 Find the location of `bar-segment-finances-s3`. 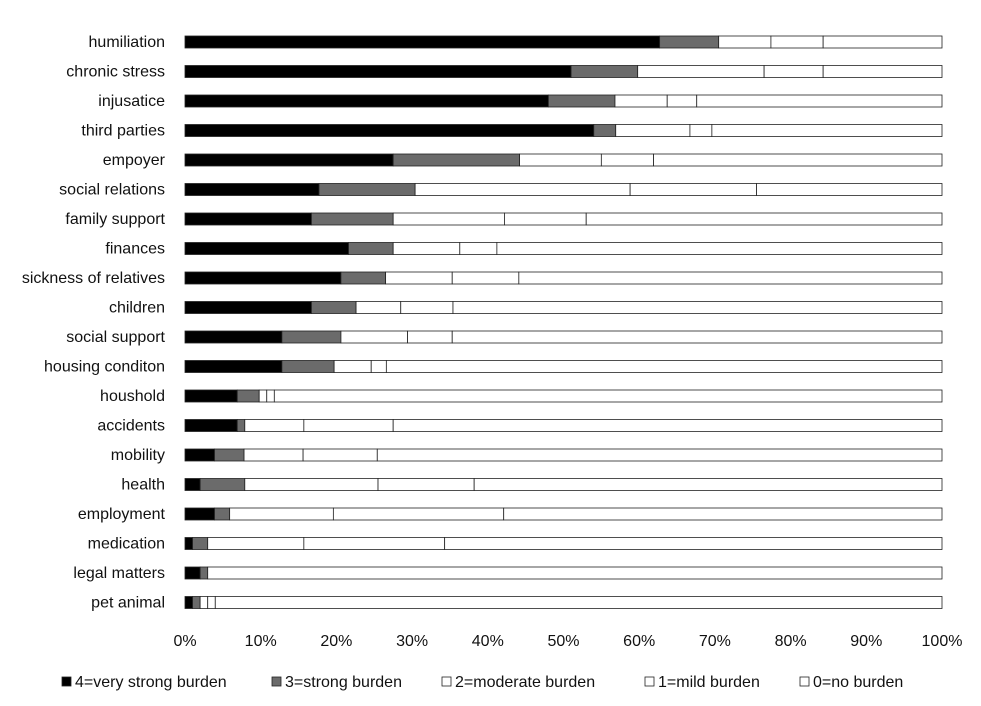

bar-segment-finances-s3 is located at coordinates (478, 248).